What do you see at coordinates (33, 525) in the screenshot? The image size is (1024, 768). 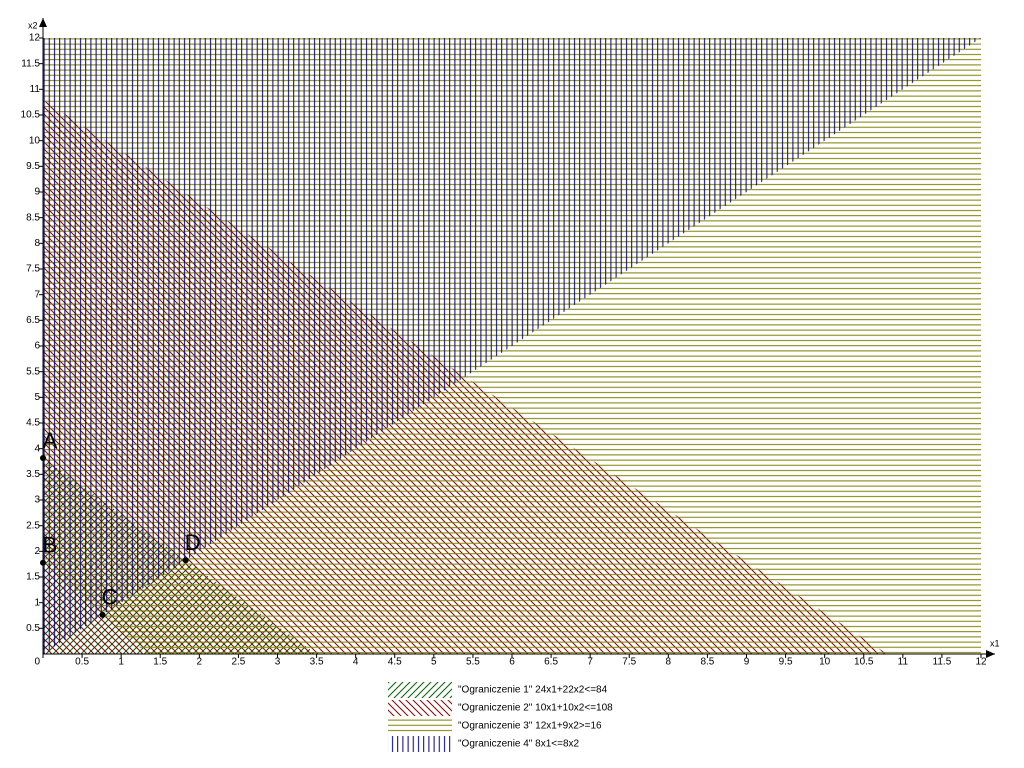 I see `y-tick-label: 2.5` at bounding box center [33, 525].